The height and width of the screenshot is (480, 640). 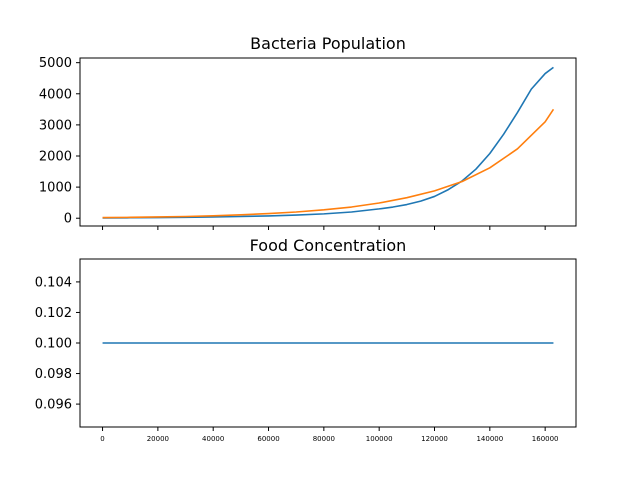 What do you see at coordinates (59, 141) in the screenshot?
I see `bacteria-population-y-axis: 0 1000 2000 3000 4000 5000` at bounding box center [59, 141].